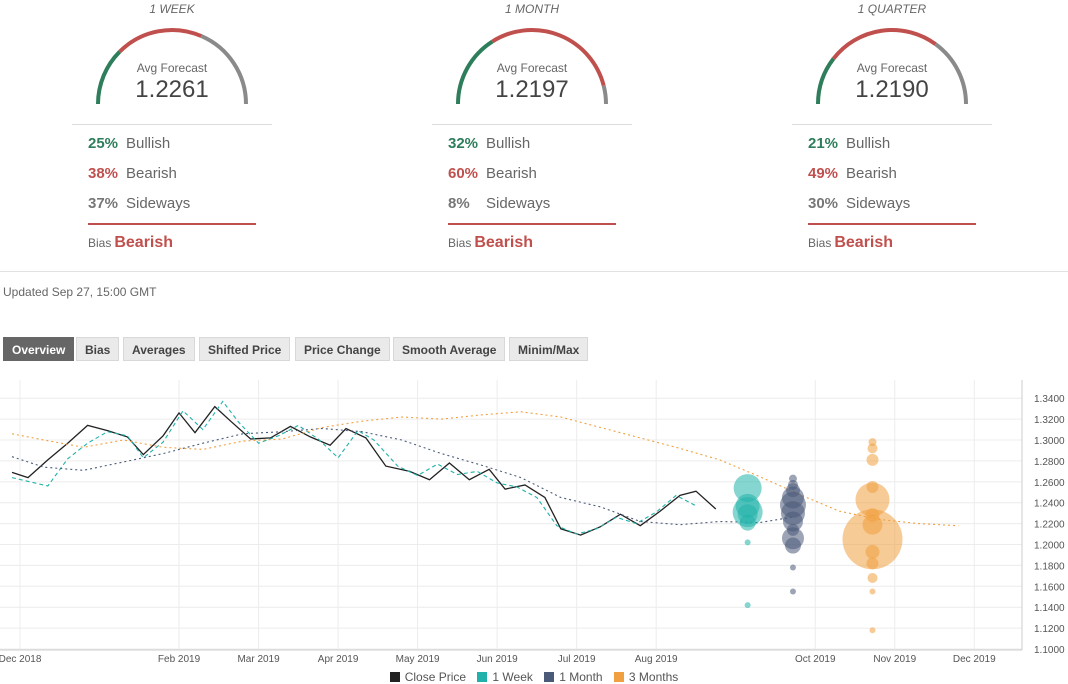 This screenshot has width=1068, height=684. Describe the element at coordinates (98, 349) in the screenshot. I see `tab-bias: Bias` at that location.